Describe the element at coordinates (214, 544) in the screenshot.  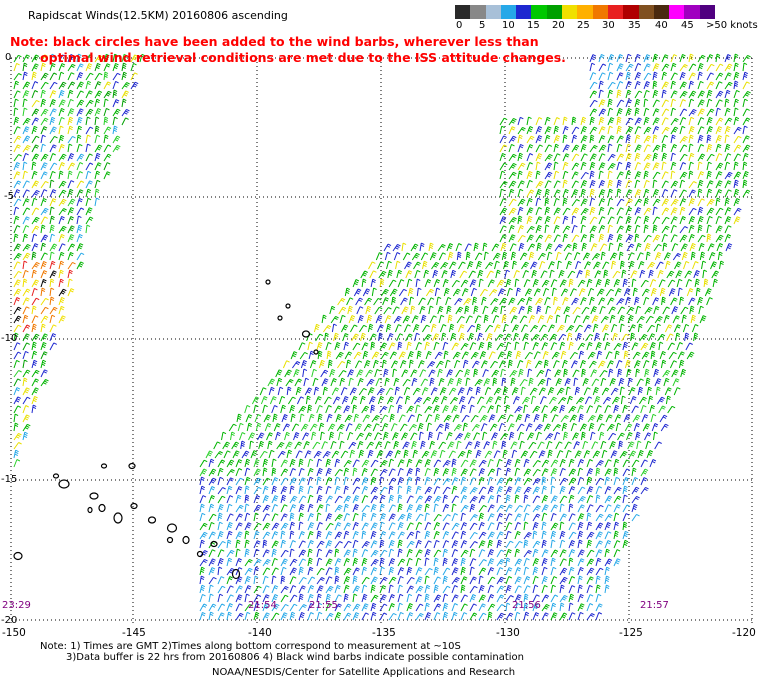
I see `island-outline` at that location.